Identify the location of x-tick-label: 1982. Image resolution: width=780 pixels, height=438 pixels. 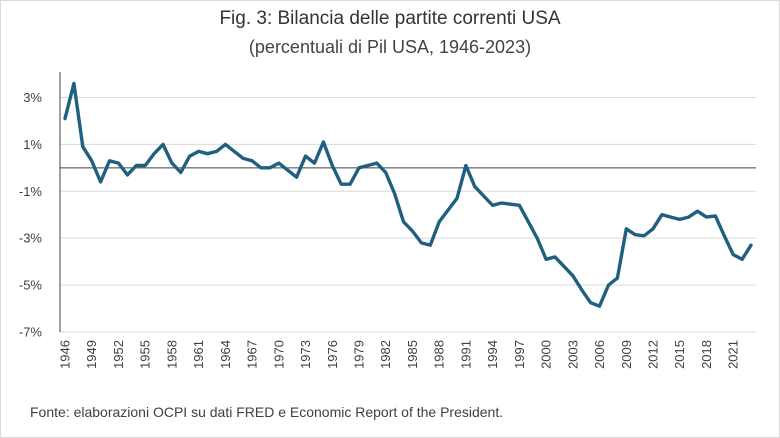
(385, 354).